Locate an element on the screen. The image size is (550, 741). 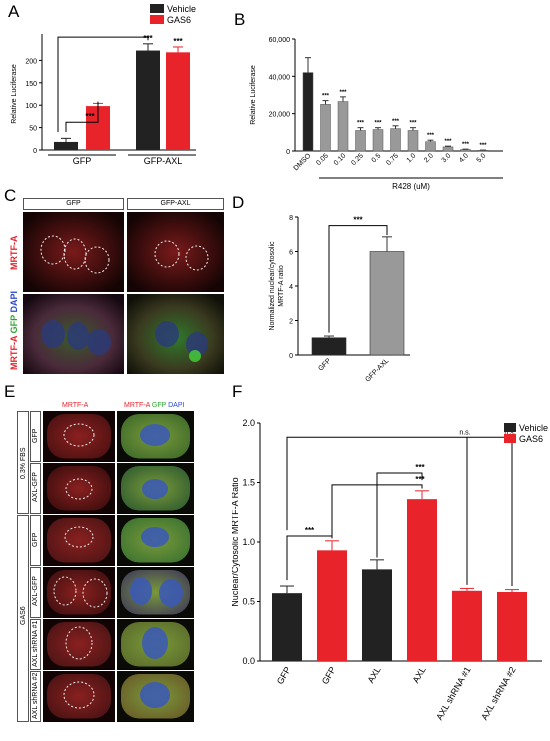
chart-f-ytick-label: 2.0 is located at coordinates (248, 423).